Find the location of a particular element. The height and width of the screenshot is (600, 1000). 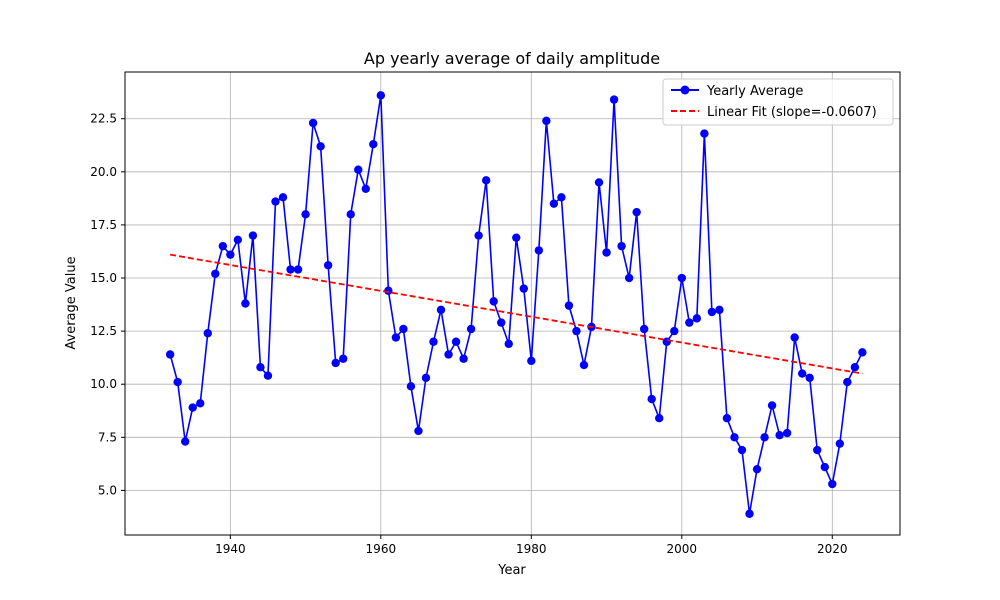

y-tick-label: 7.5 is located at coordinates (107, 437).